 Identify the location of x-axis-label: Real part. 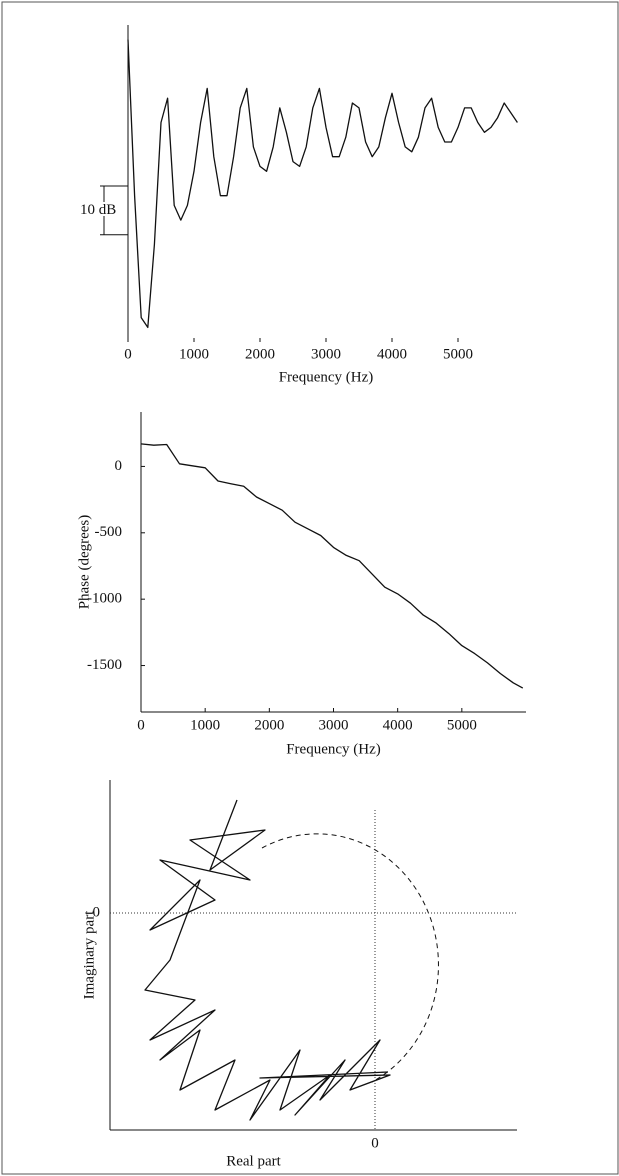
(253, 1161).